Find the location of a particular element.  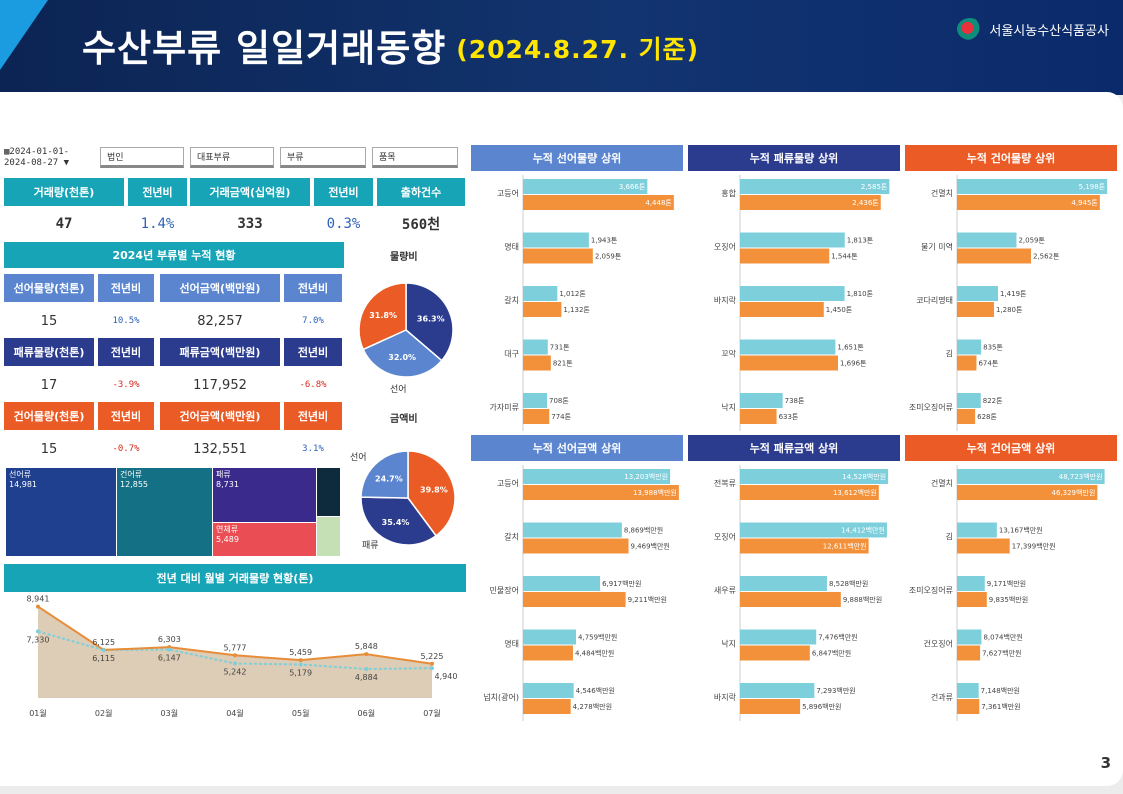

filter-category: 부류 is located at coordinates (323, 157).